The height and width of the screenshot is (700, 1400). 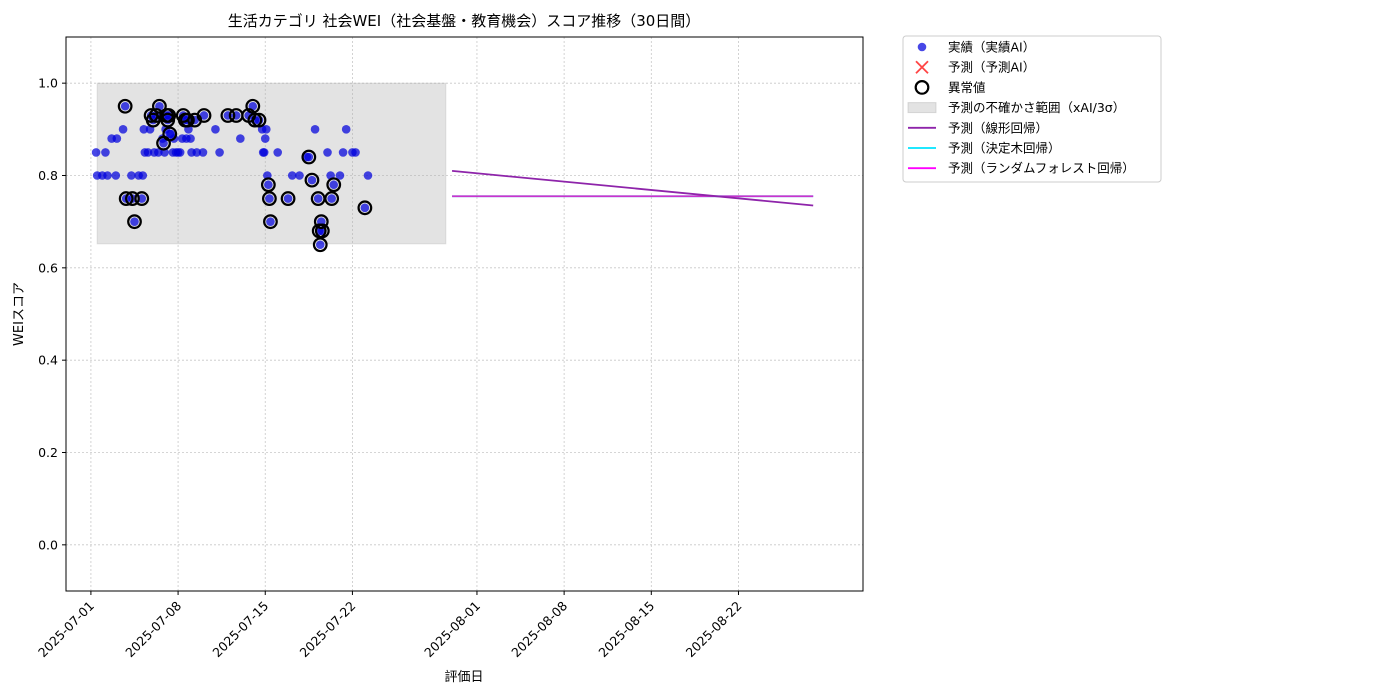 I want to click on x-tick-label: 2025-07-08, so click(x=153, y=629).